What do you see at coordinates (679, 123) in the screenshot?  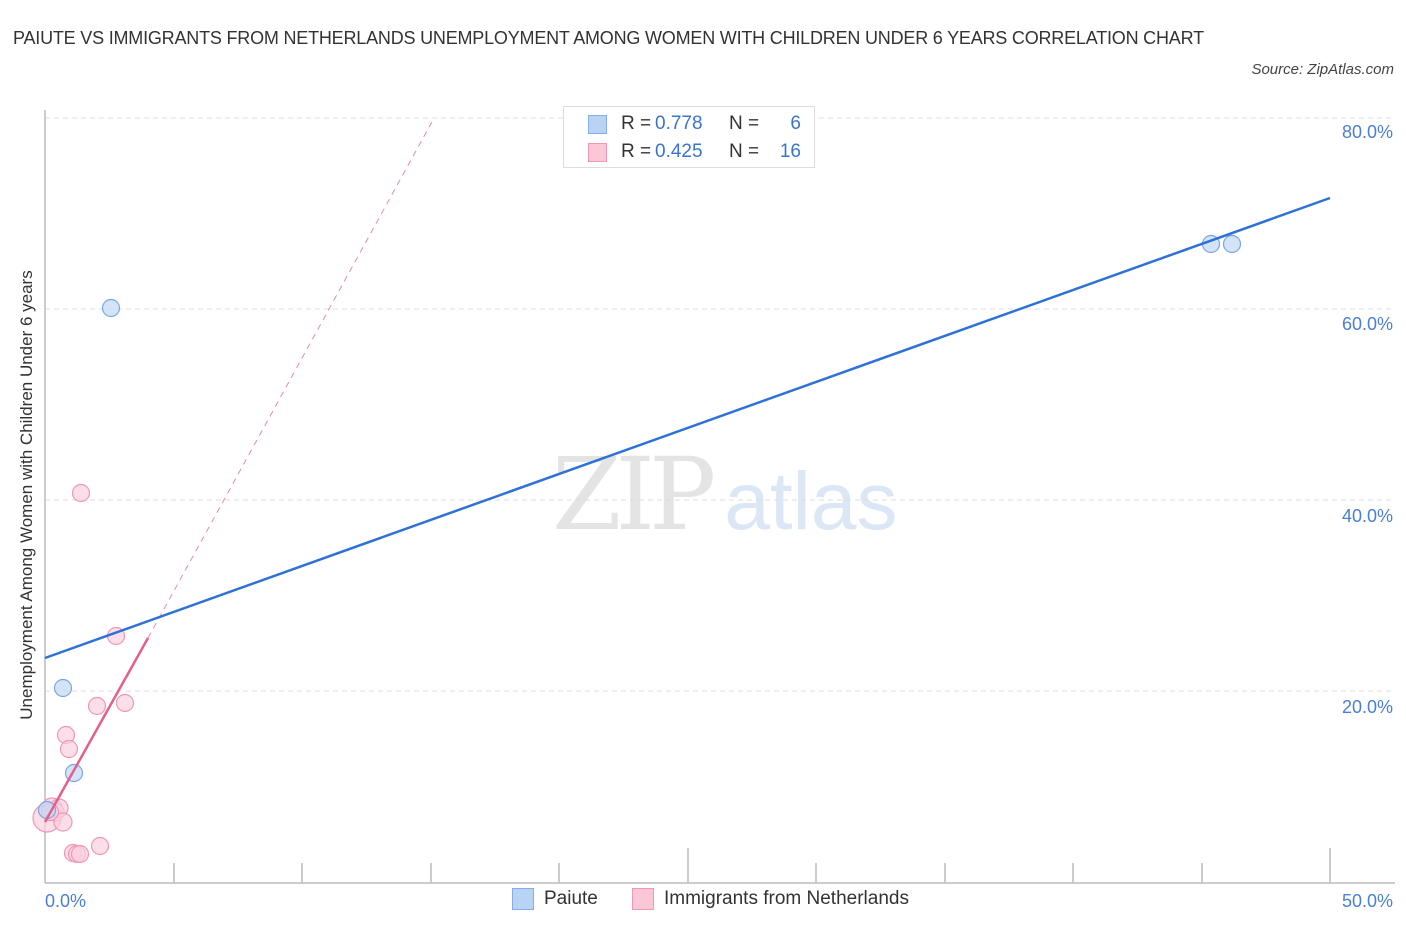 I see `r-value: 0.778` at bounding box center [679, 123].